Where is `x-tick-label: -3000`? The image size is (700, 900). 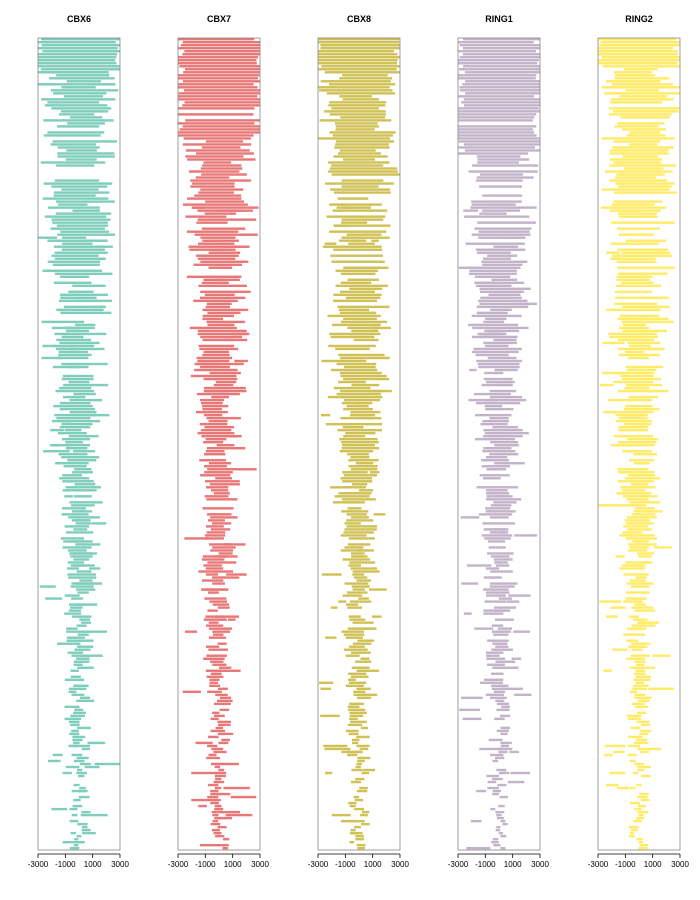 x-tick-label: -3000 is located at coordinates (178, 864).